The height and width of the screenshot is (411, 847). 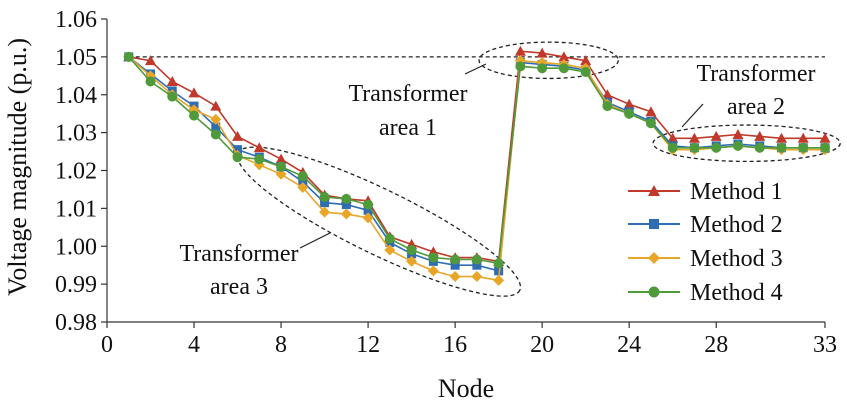 I want to click on y-tick-label: 0.98, so click(x=76, y=323).